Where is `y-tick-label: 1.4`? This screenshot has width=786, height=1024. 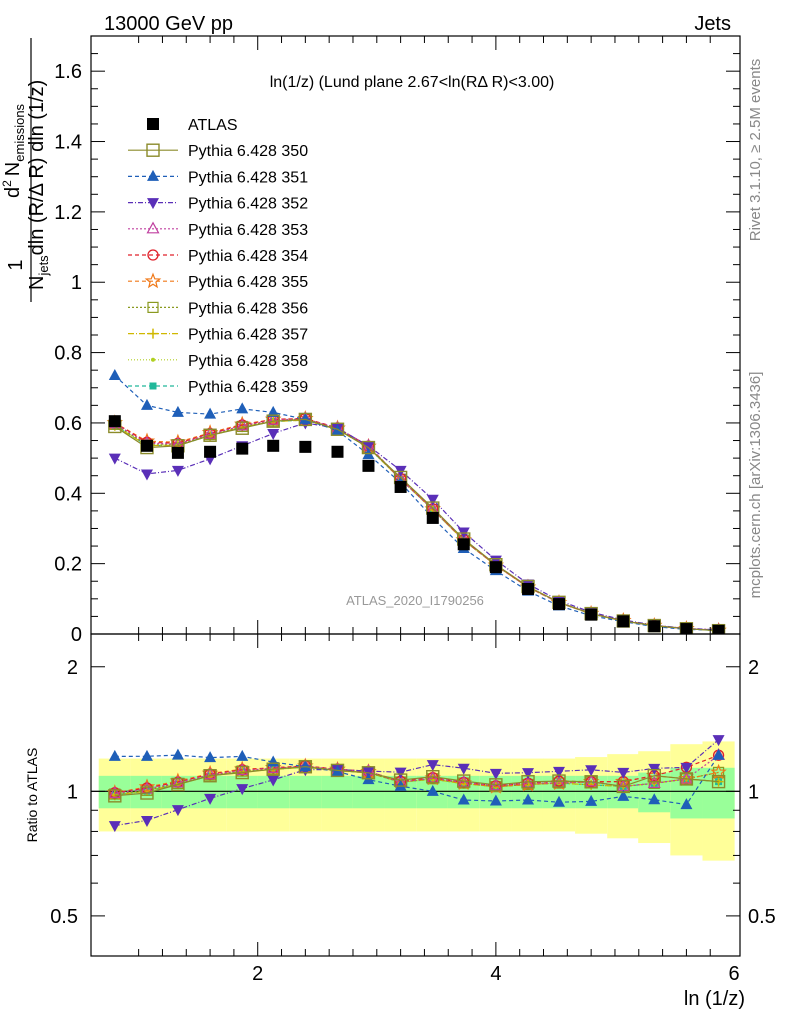
y-tick-label: 1.4 is located at coordinates (68, 143).